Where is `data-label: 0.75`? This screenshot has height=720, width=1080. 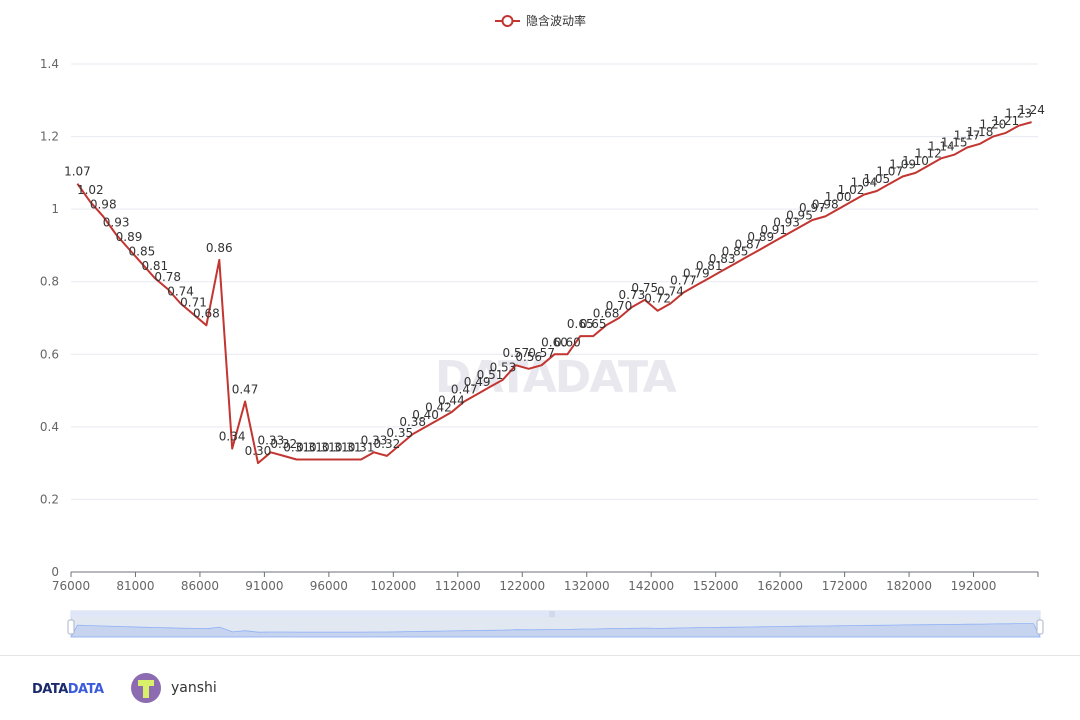 data-label: 0.75 is located at coordinates (644, 288).